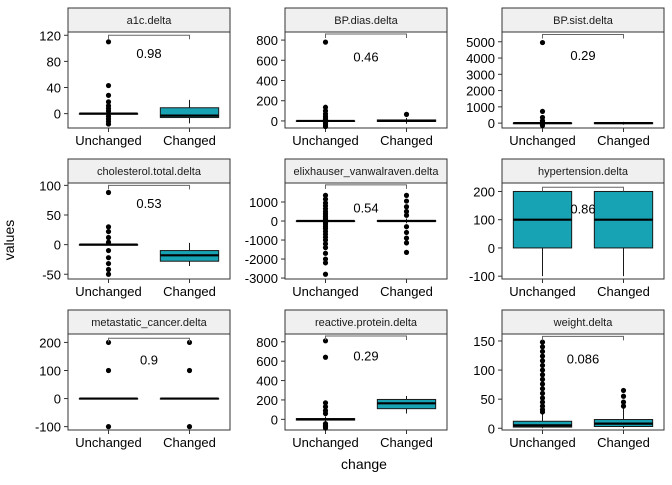 The height and width of the screenshot is (485, 672). What do you see at coordinates (267, 81) in the screenshot?
I see `y-tick-label: 400` at bounding box center [267, 81].